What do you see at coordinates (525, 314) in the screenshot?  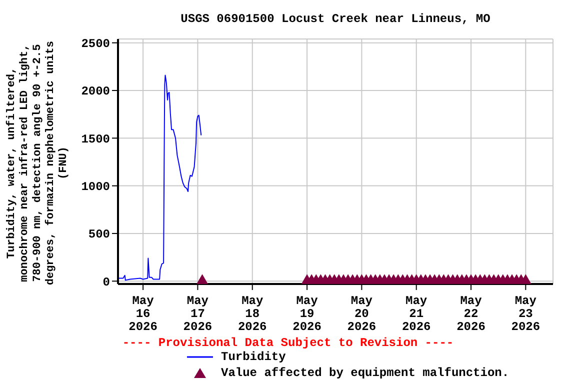 I see `x-tick-label: May 23 2026` at bounding box center [525, 314].